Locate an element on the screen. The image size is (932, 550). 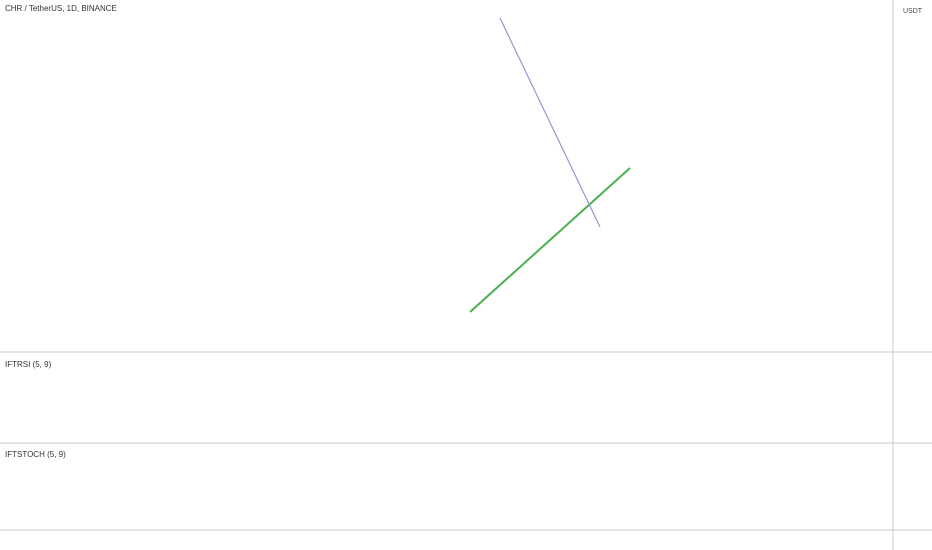
chart-title: CHR / TetherUS, 1D, BINANCE is located at coordinates (61, 8).